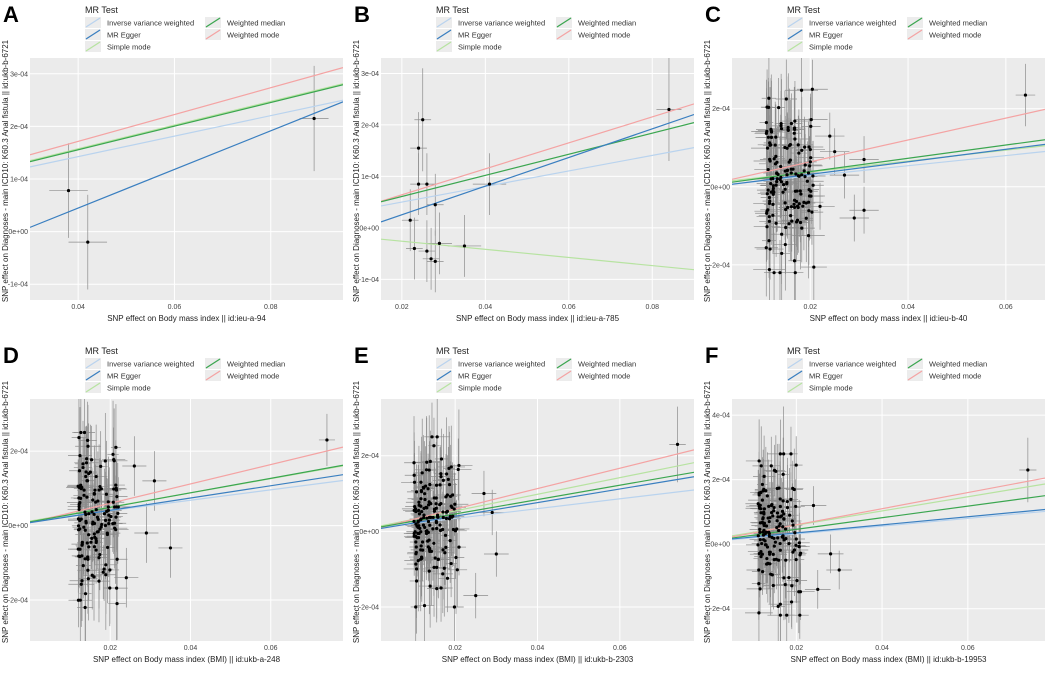 The image size is (1052, 681). What do you see at coordinates (19, 74) in the screenshot?
I see `y-tick-label: 3e-04` at bounding box center [19, 74].